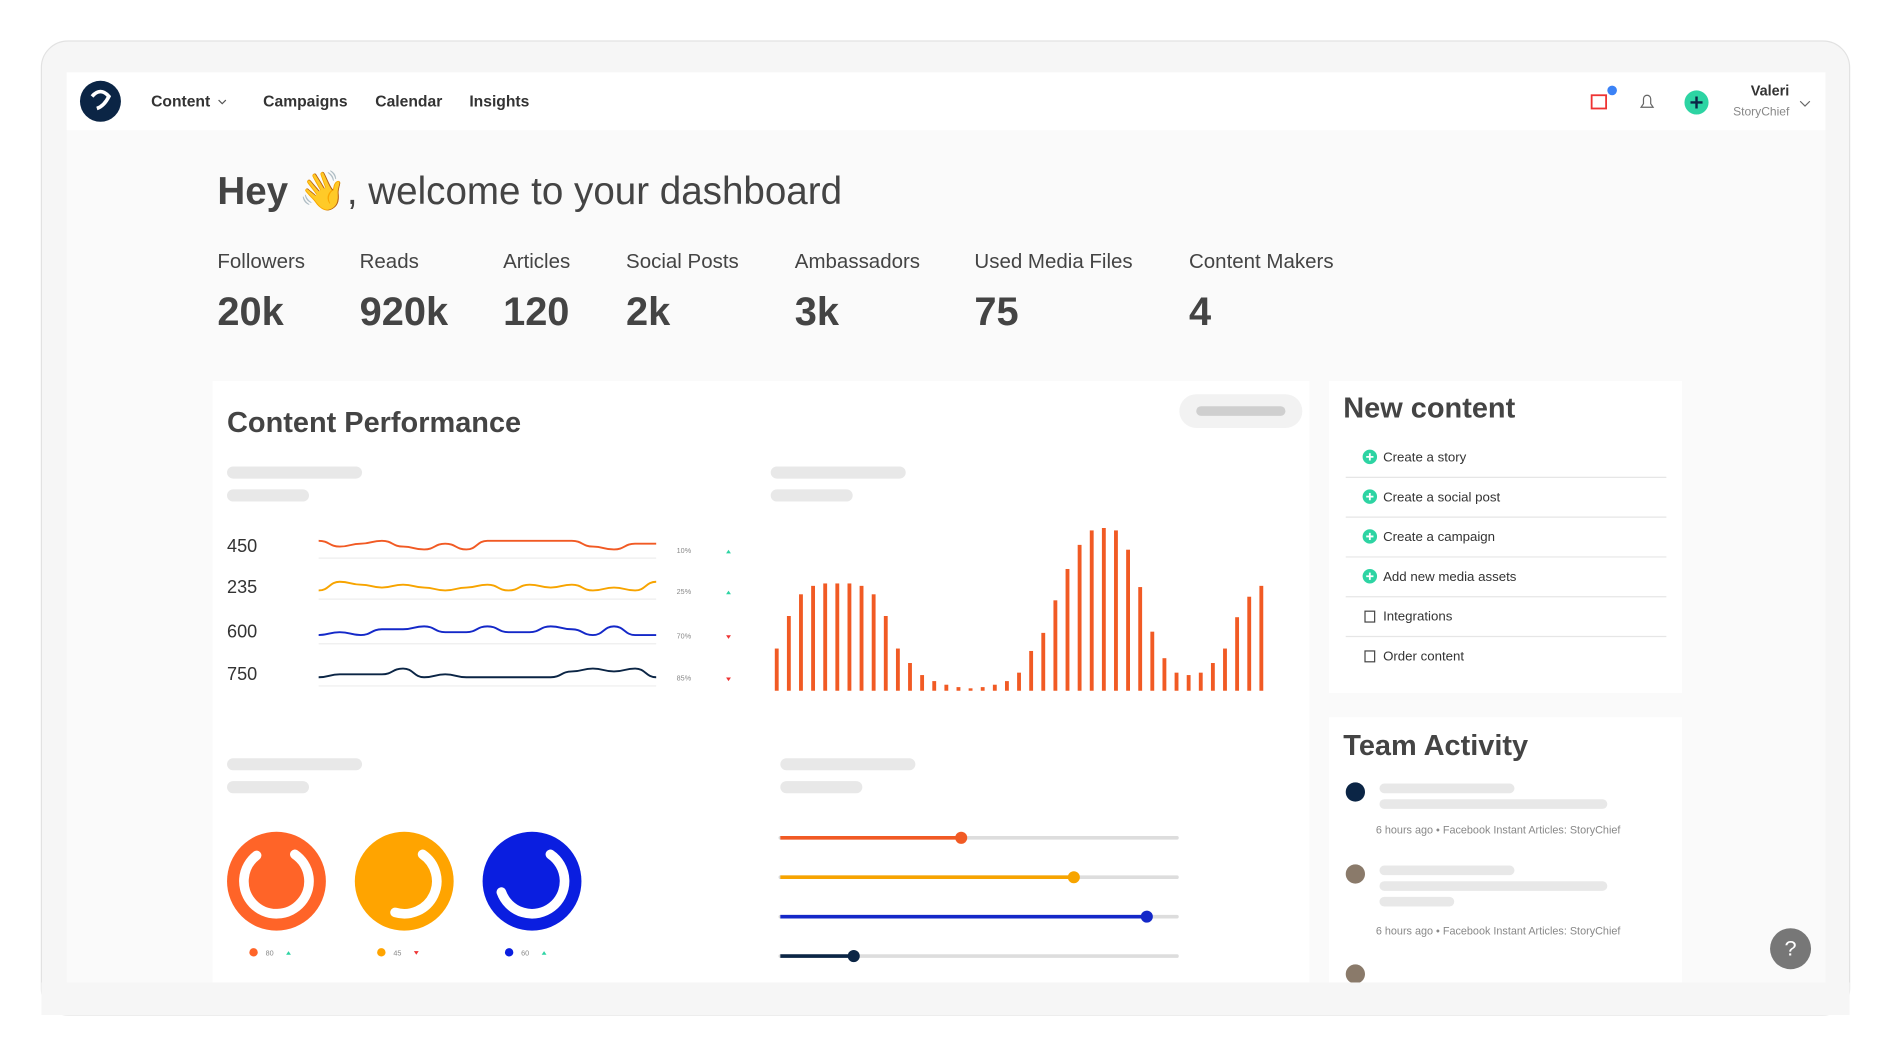  I want to click on stat-label: Content Makers, so click(1261, 261).